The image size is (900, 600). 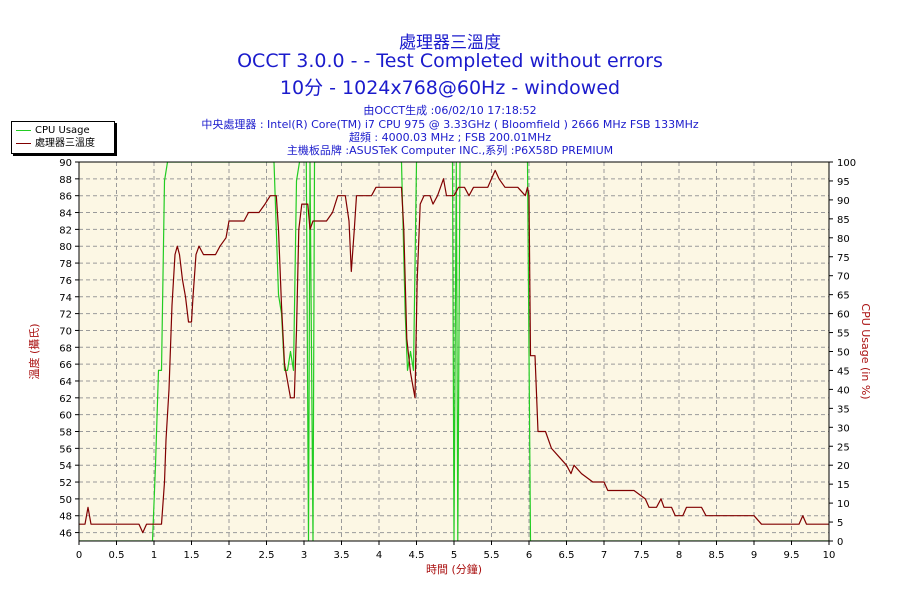 What do you see at coordinates (843, 447) in the screenshot?
I see `y-right-tick-label: 25` at bounding box center [843, 447].